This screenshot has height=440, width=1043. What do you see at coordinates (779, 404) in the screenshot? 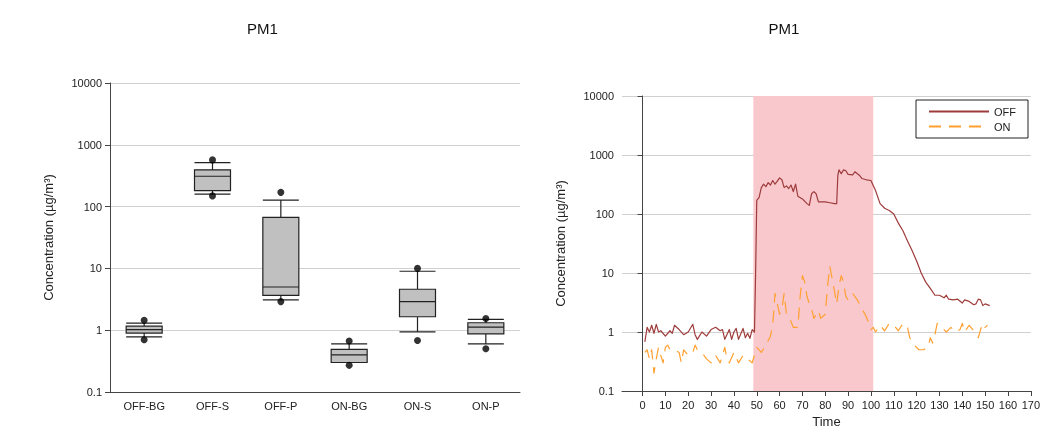
I see `x-tick-label: 60` at bounding box center [779, 404].